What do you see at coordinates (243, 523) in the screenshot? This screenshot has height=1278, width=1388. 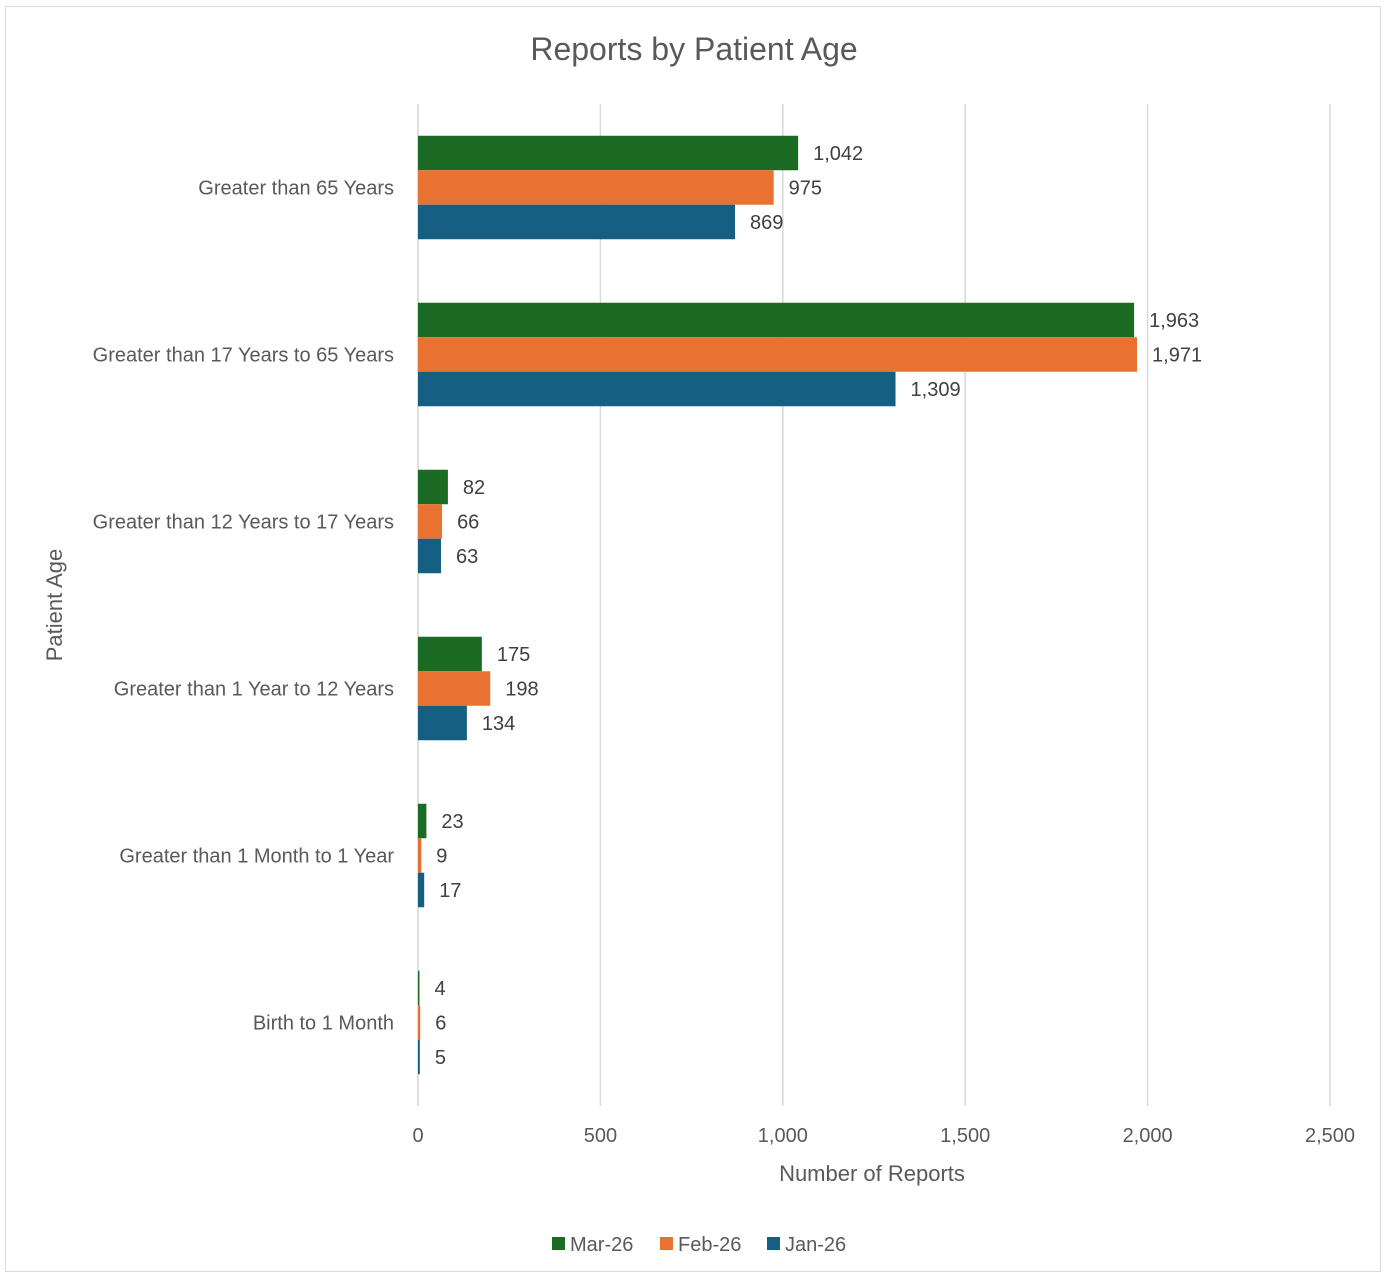 I see `category-label: Greater than 12 Years to 17 Years` at bounding box center [243, 523].